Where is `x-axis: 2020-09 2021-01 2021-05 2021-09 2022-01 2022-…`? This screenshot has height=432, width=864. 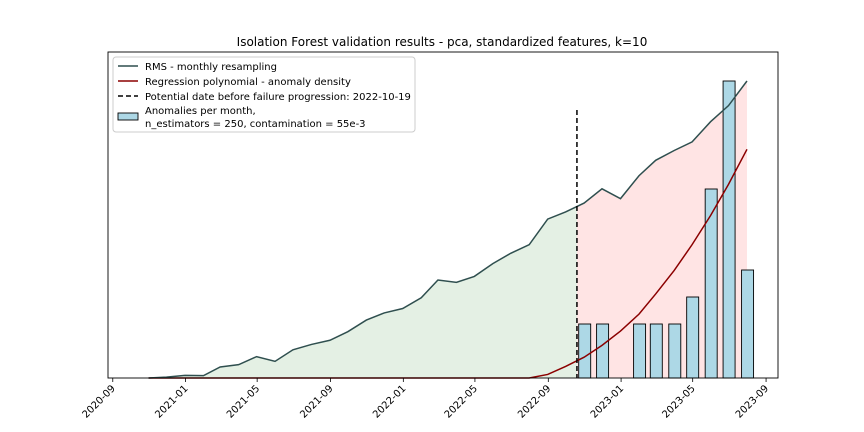
x-axis: 2020-09 2021-01 2021-05 2021-09 2022-01 2022-… is located at coordinates (426, 399).